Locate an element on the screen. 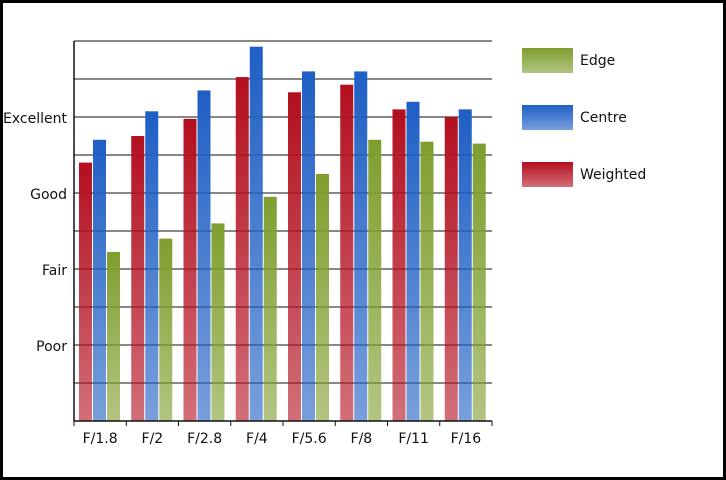 The height and width of the screenshot is (480, 726). y-tick-label: Excellent is located at coordinates (35, 119).